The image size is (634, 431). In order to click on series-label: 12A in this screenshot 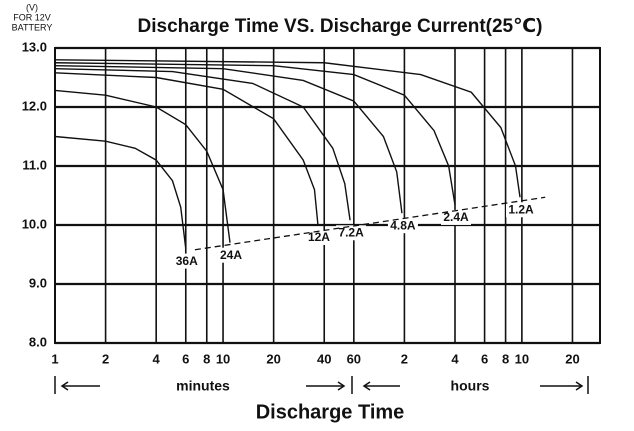, I will do `click(319, 237)`.